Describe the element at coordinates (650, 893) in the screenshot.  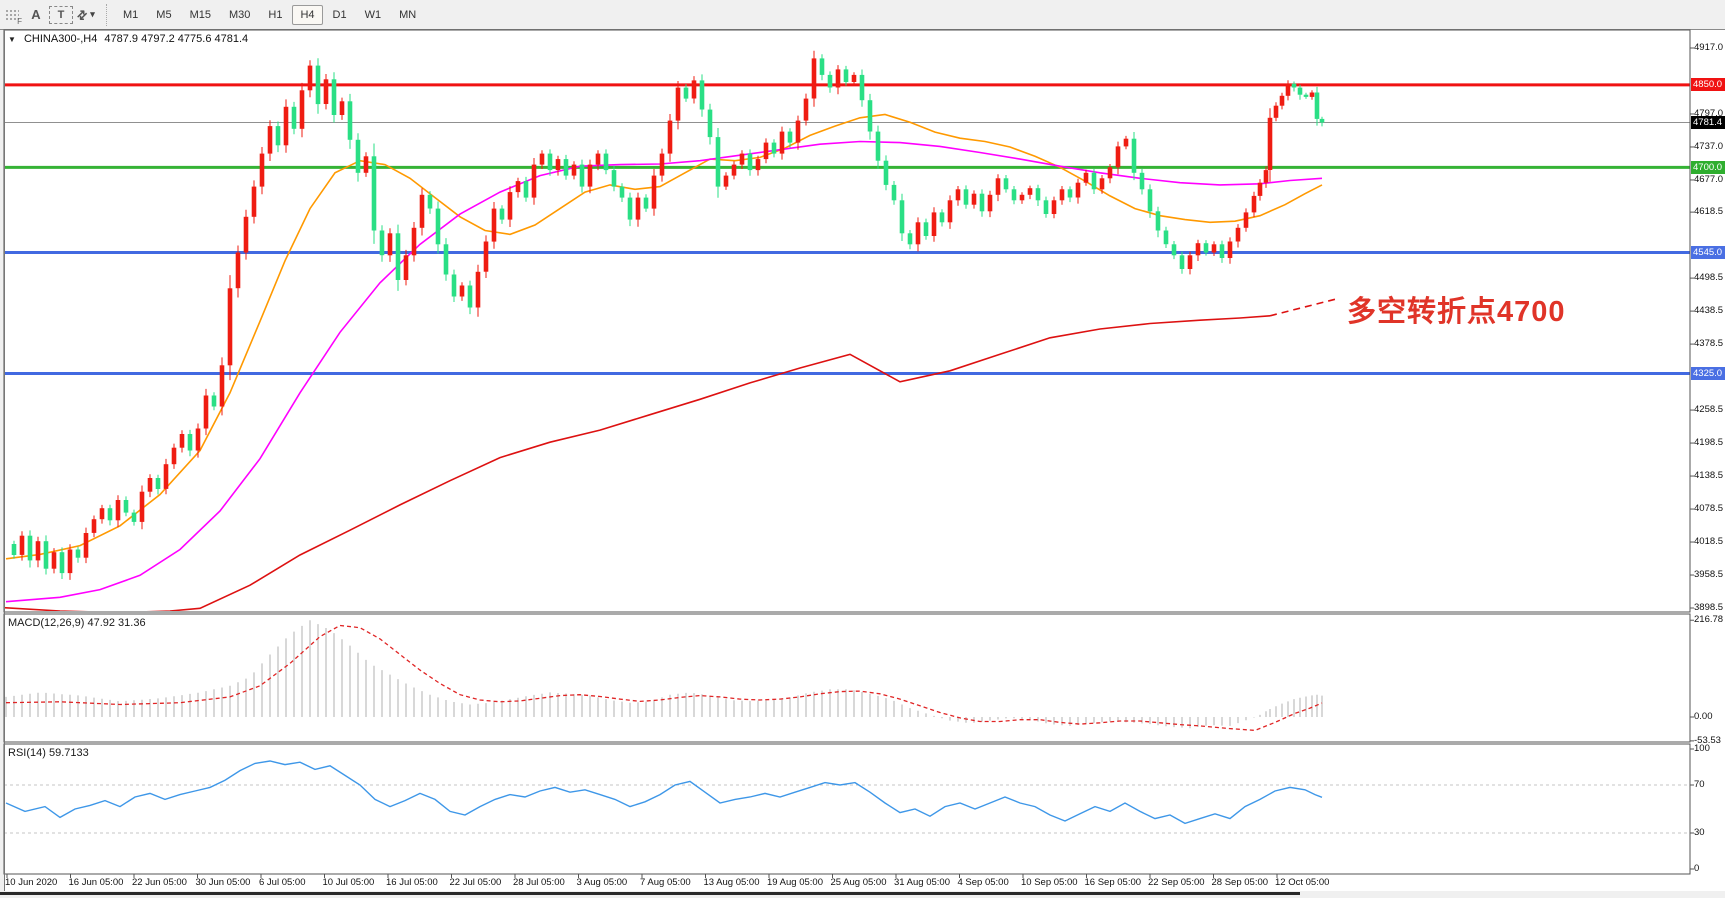
I see `scrollbar-thumb` at that location.